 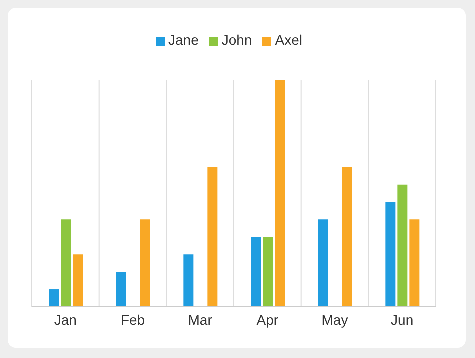 What do you see at coordinates (402, 320) in the screenshot?
I see `x-tick-label: Jun` at bounding box center [402, 320].